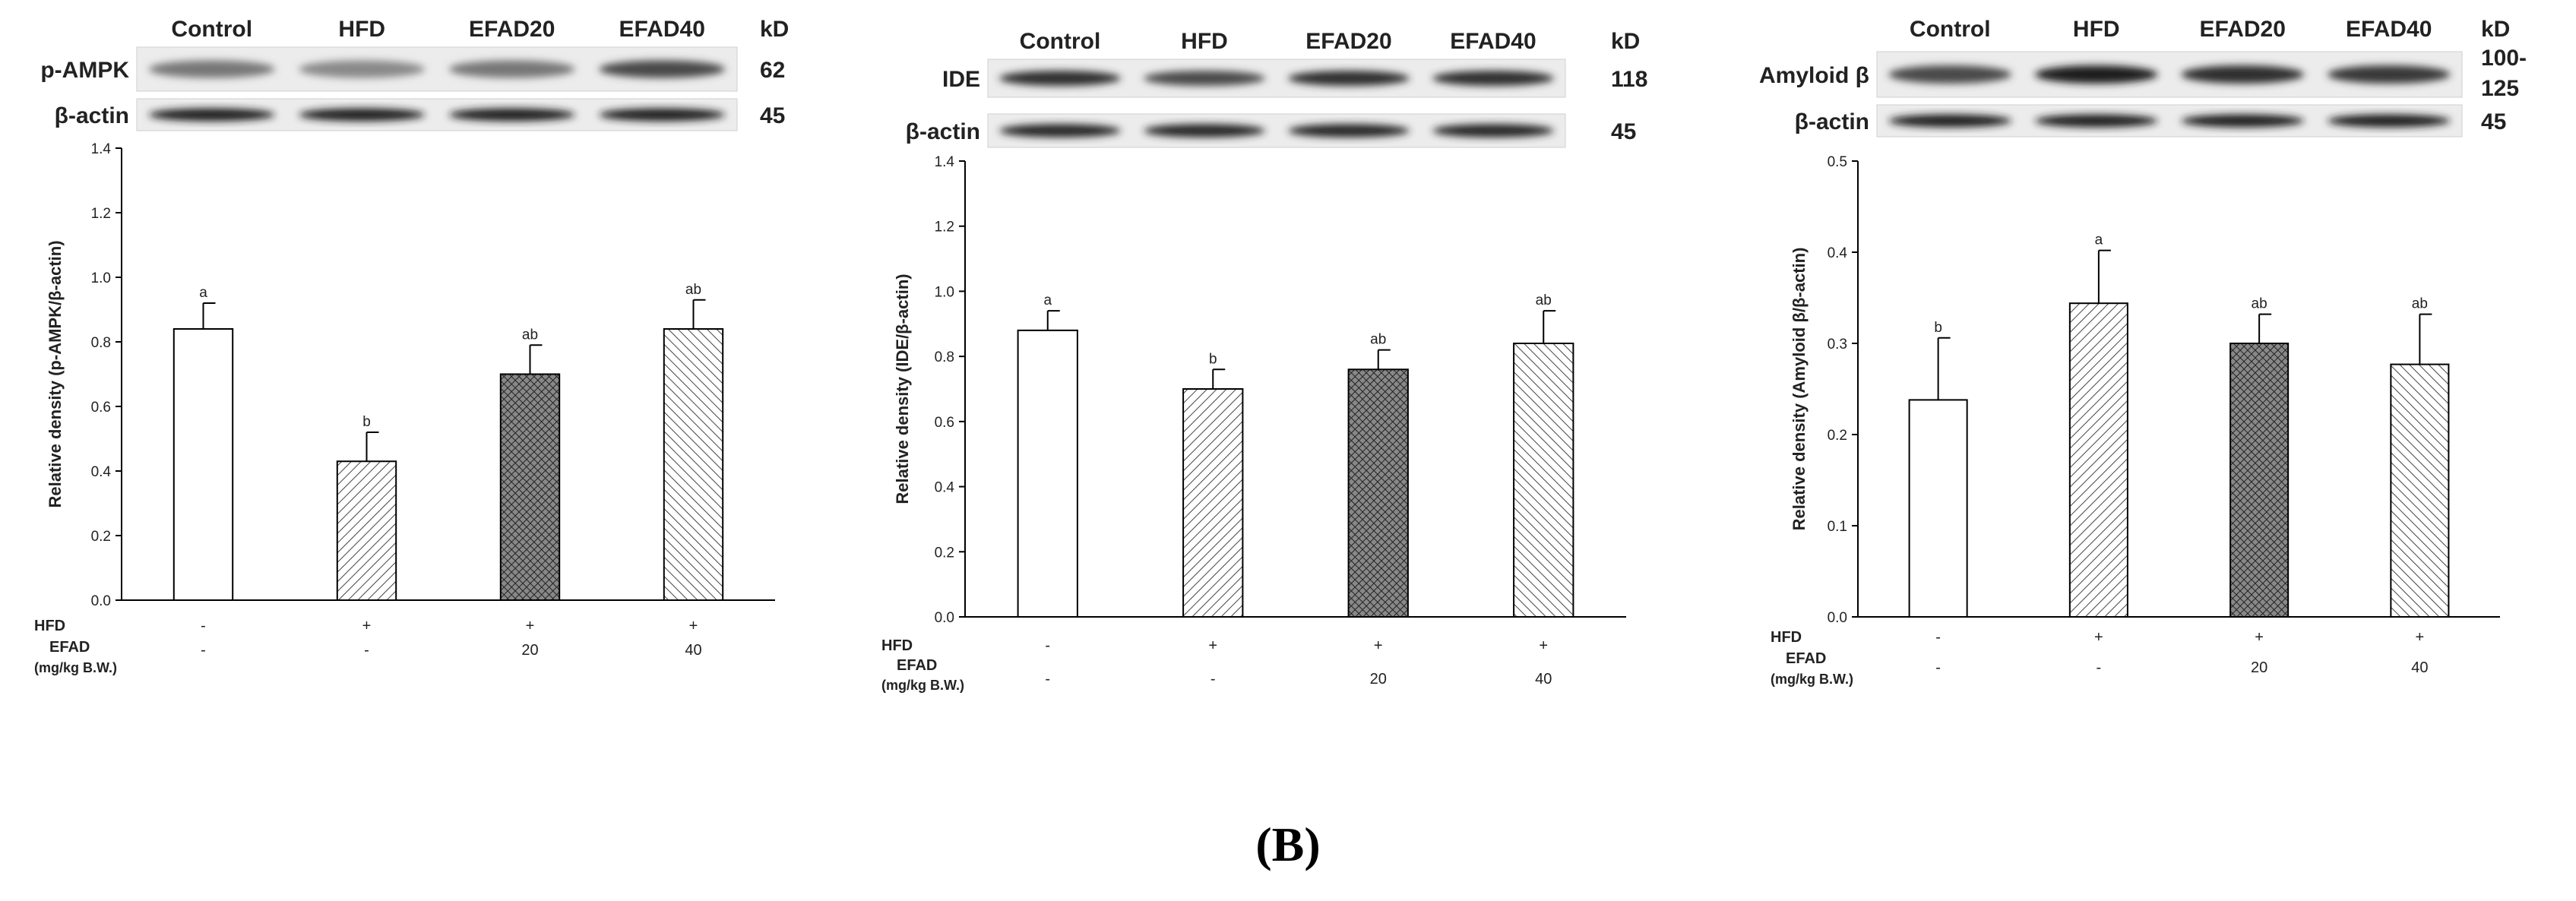 The height and width of the screenshot is (901, 2576). Describe the element at coordinates (1800, 389) in the screenshot. I see `y-axis-label: Relative density (Amyloid β/β-actin)` at that location.